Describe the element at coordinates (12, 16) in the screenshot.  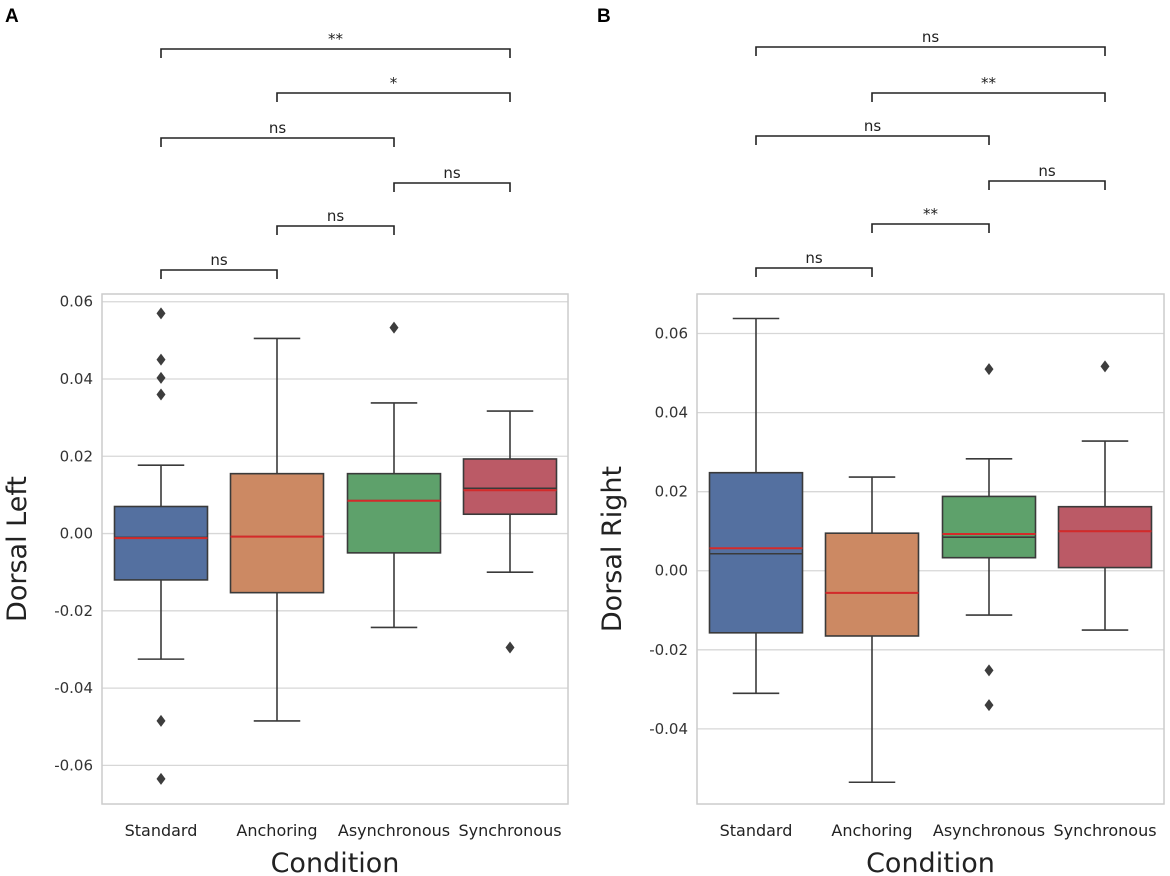
I see `panel-a-letter: A` at that location.